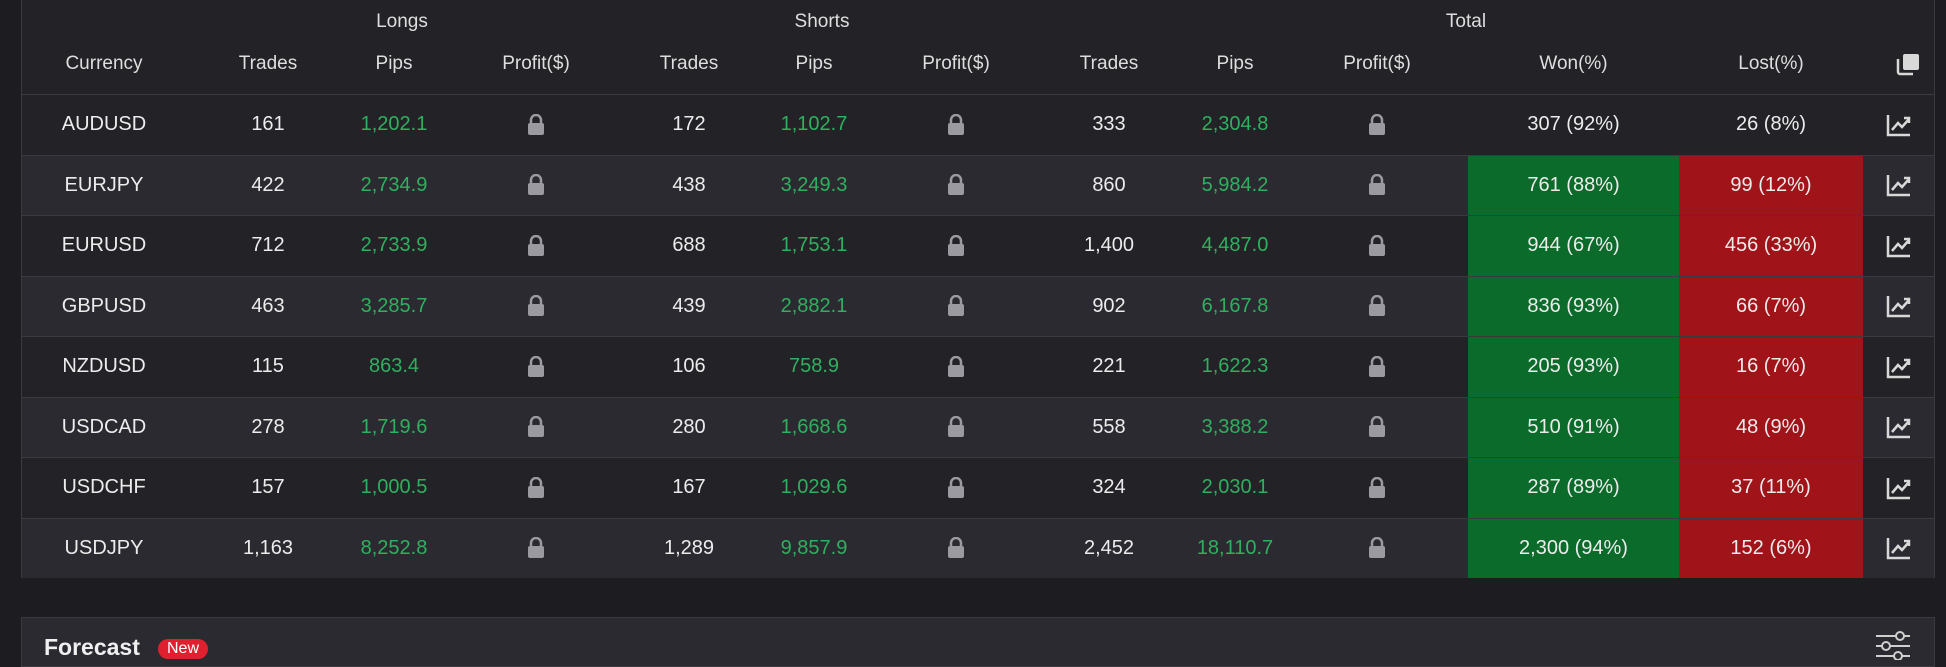 The height and width of the screenshot is (667, 1946). What do you see at coordinates (689, 305) in the screenshot?
I see `shorts-trades-cell: 439` at bounding box center [689, 305].